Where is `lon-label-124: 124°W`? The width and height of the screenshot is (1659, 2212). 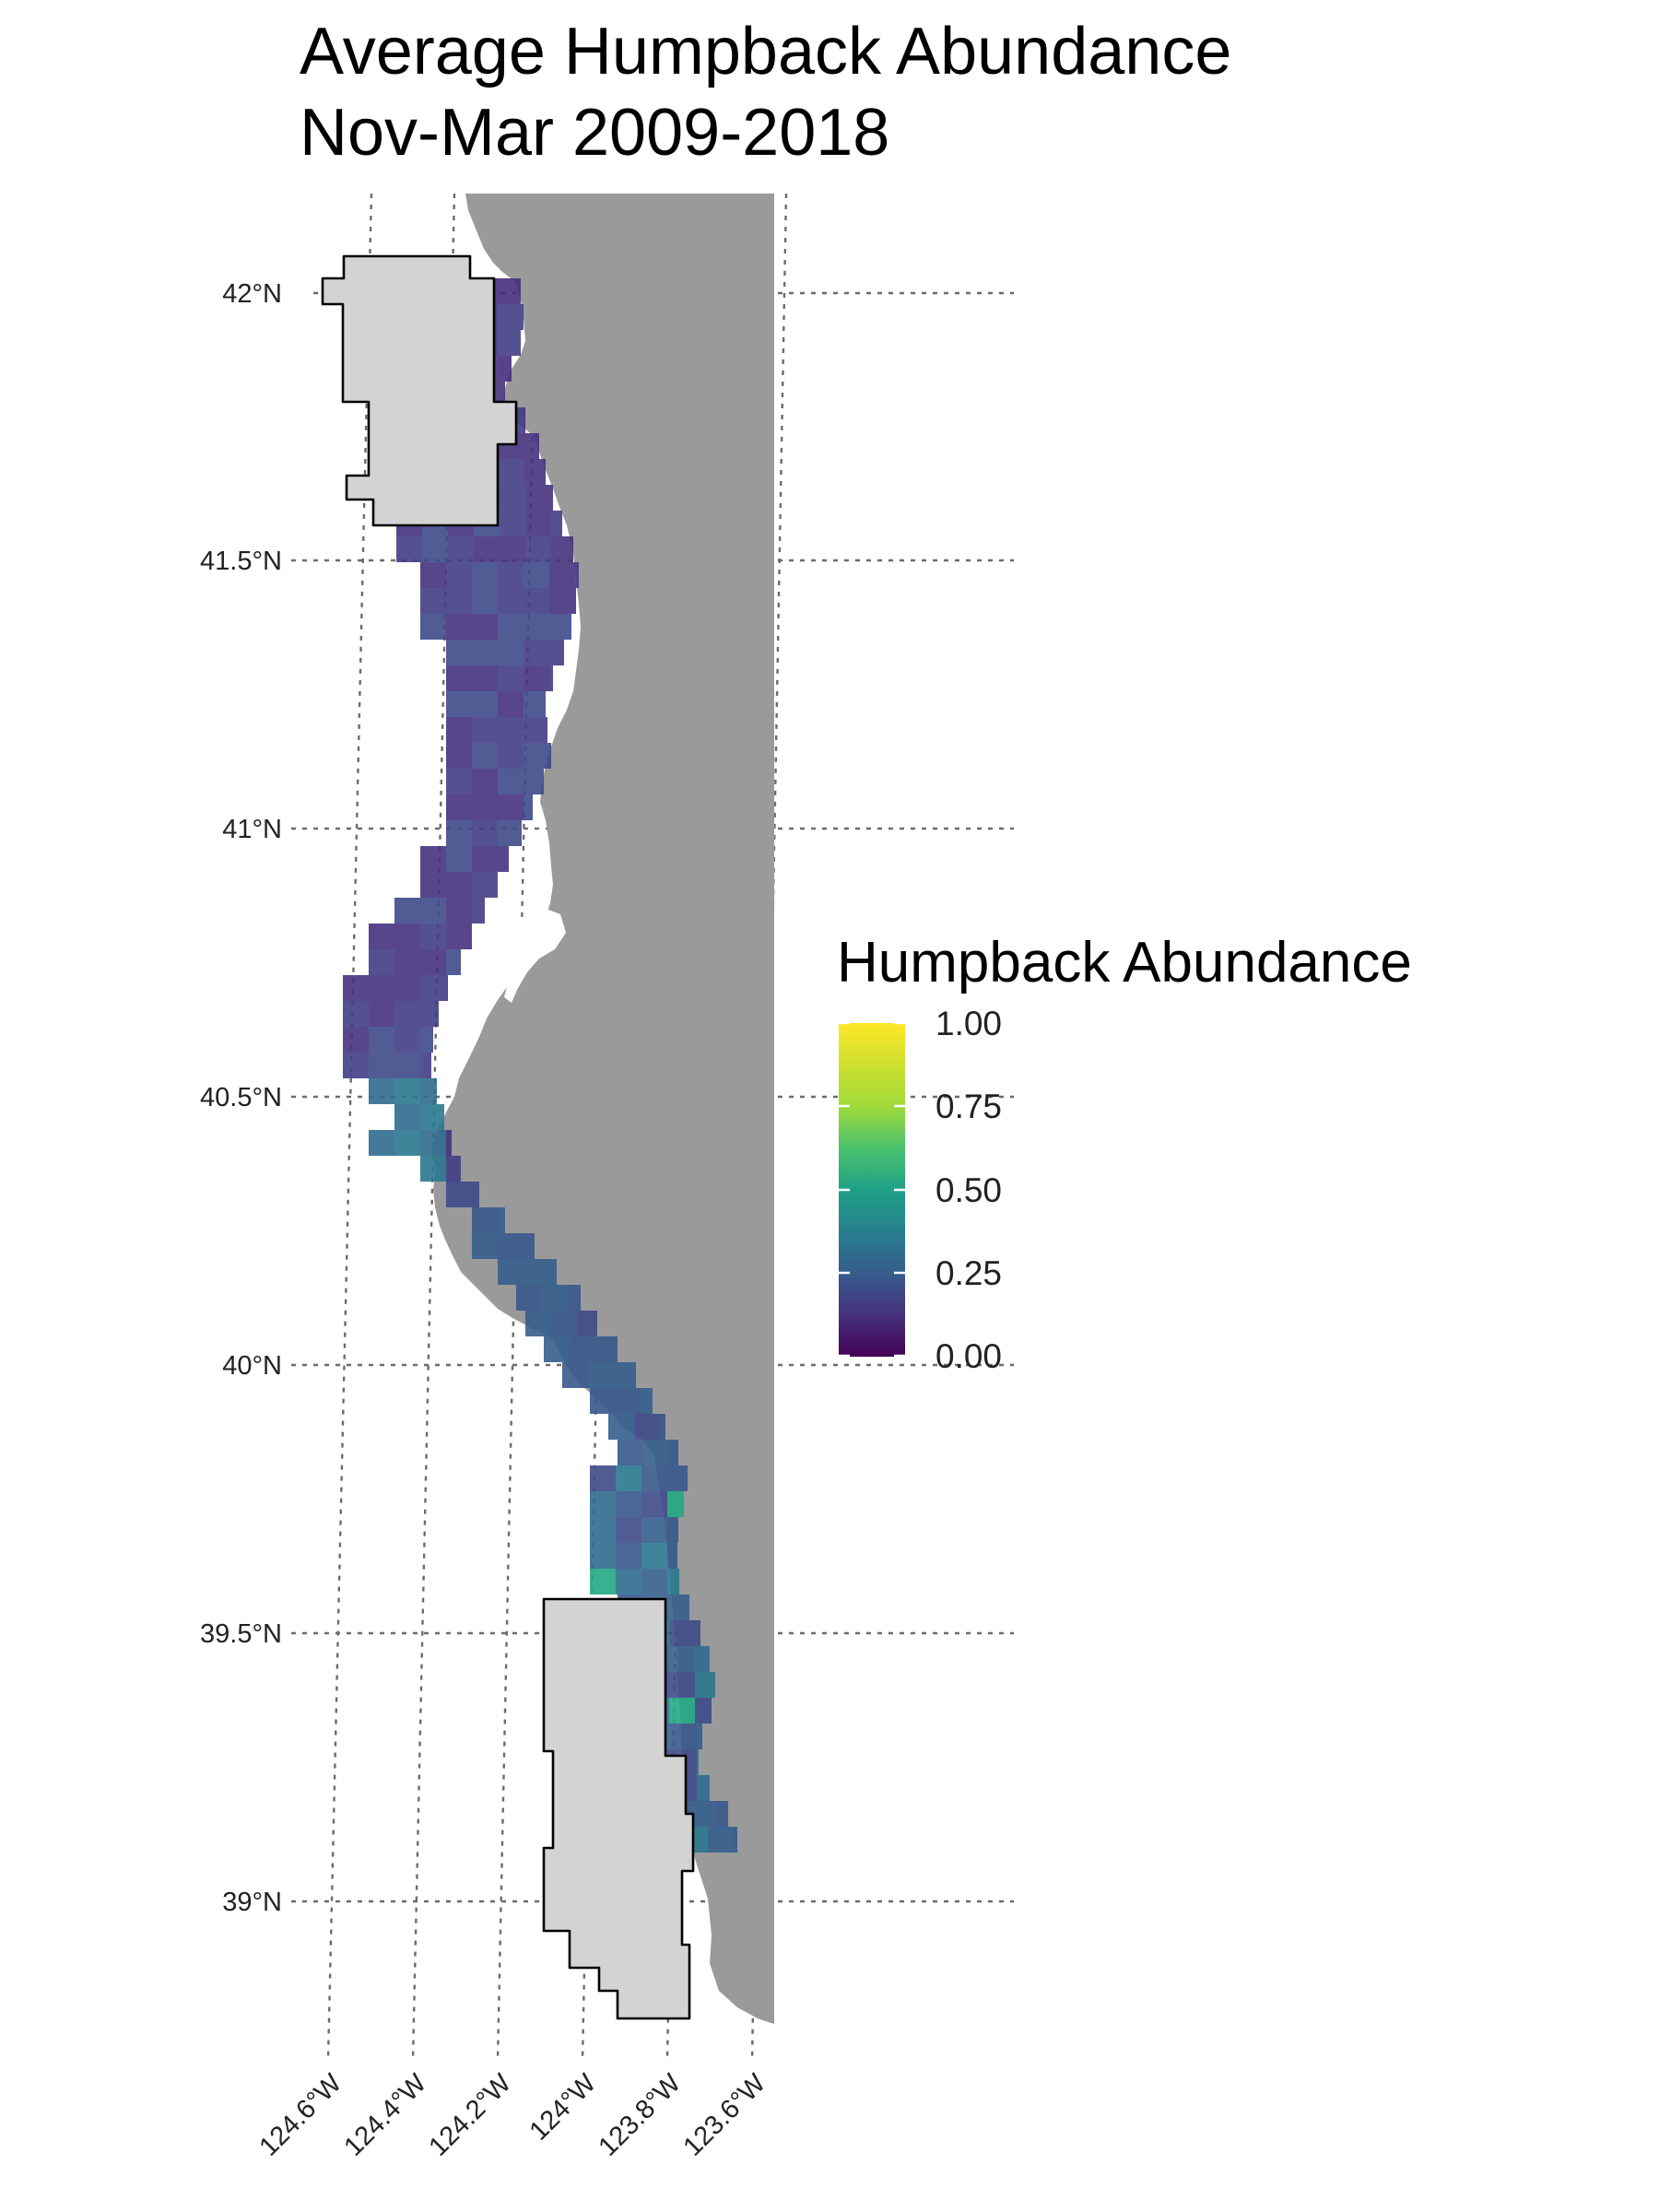
lon-label-124: 124°W is located at coordinates (563, 2107).